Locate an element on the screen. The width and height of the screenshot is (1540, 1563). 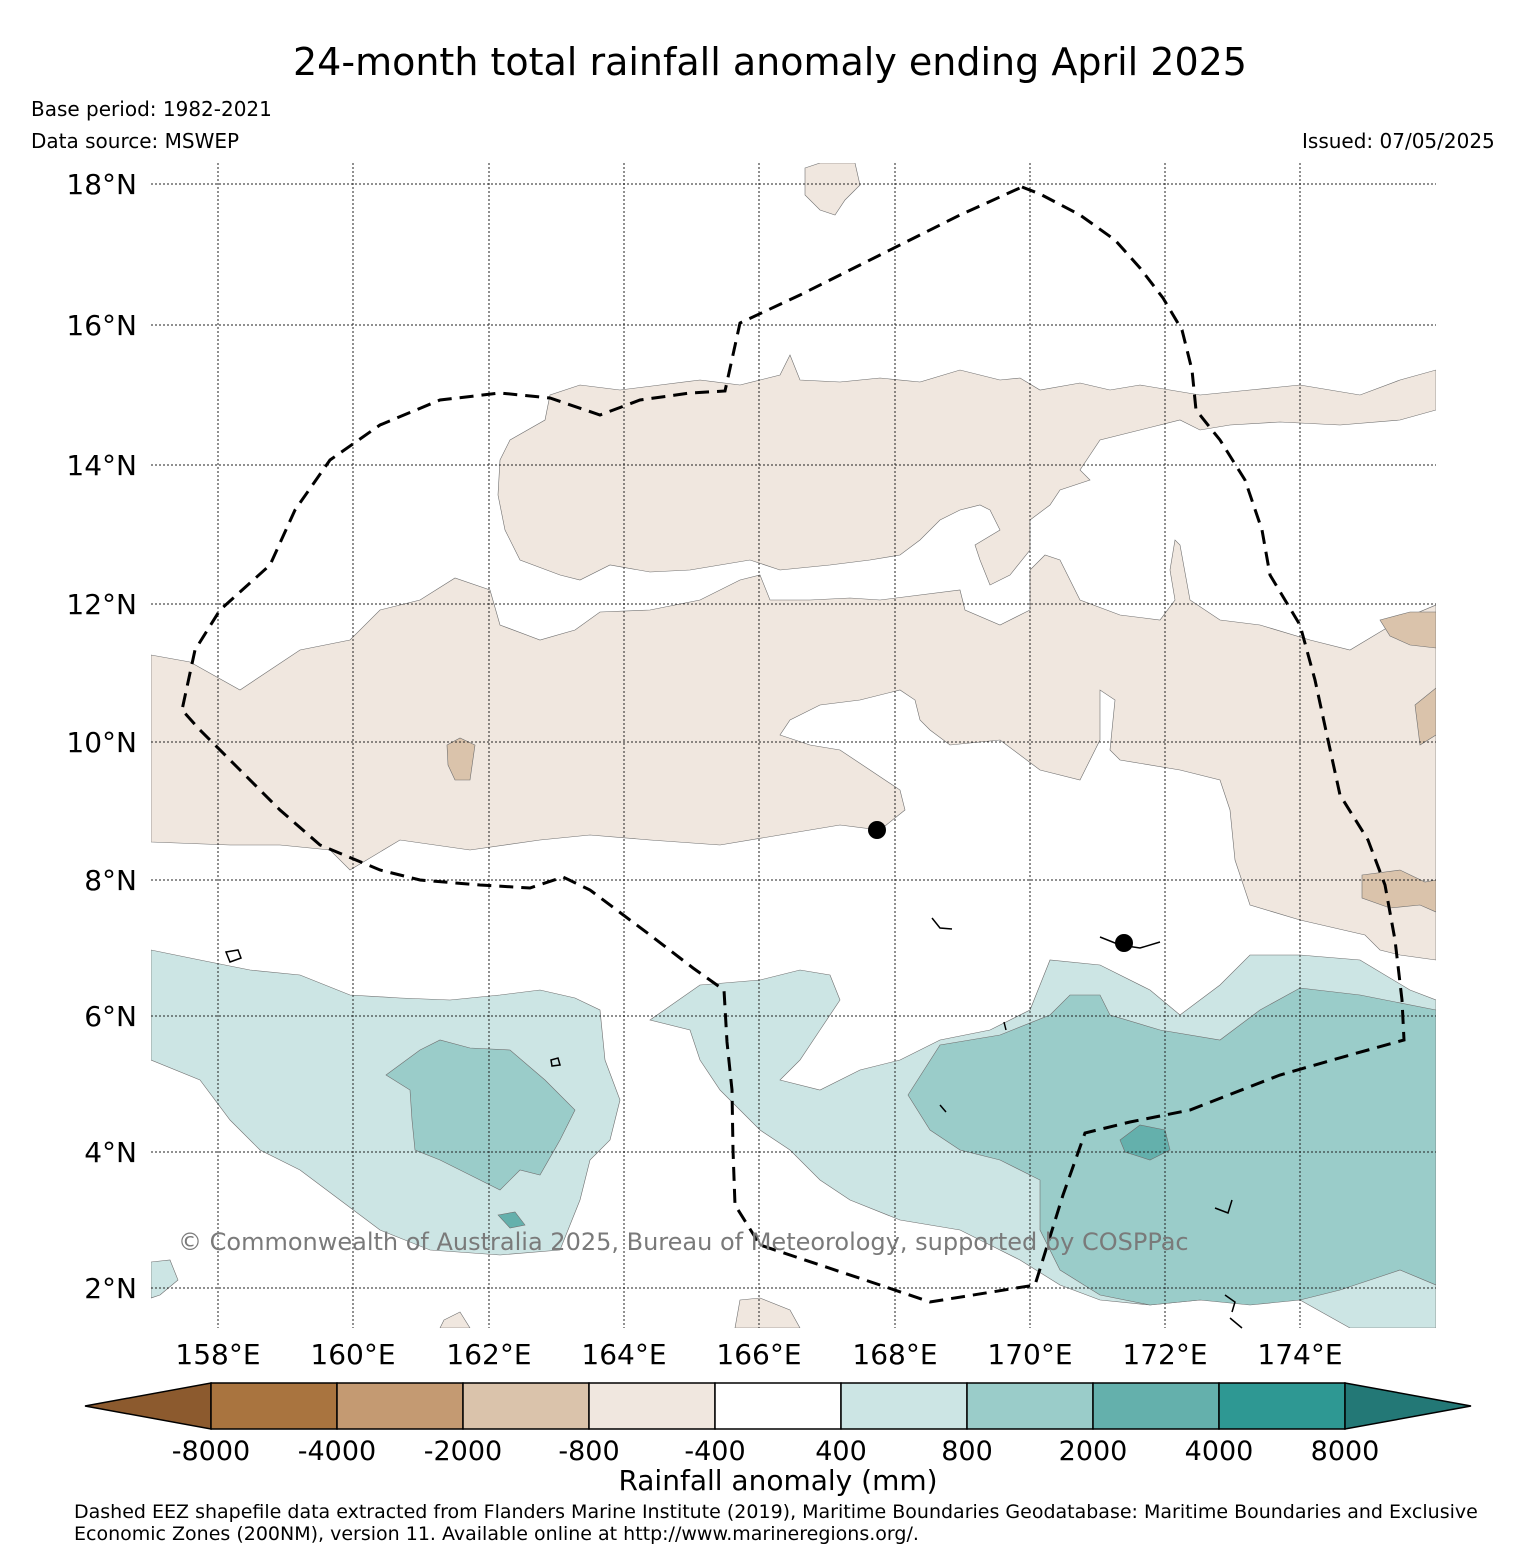
lon-label: 166°E is located at coordinates (758, 1354).